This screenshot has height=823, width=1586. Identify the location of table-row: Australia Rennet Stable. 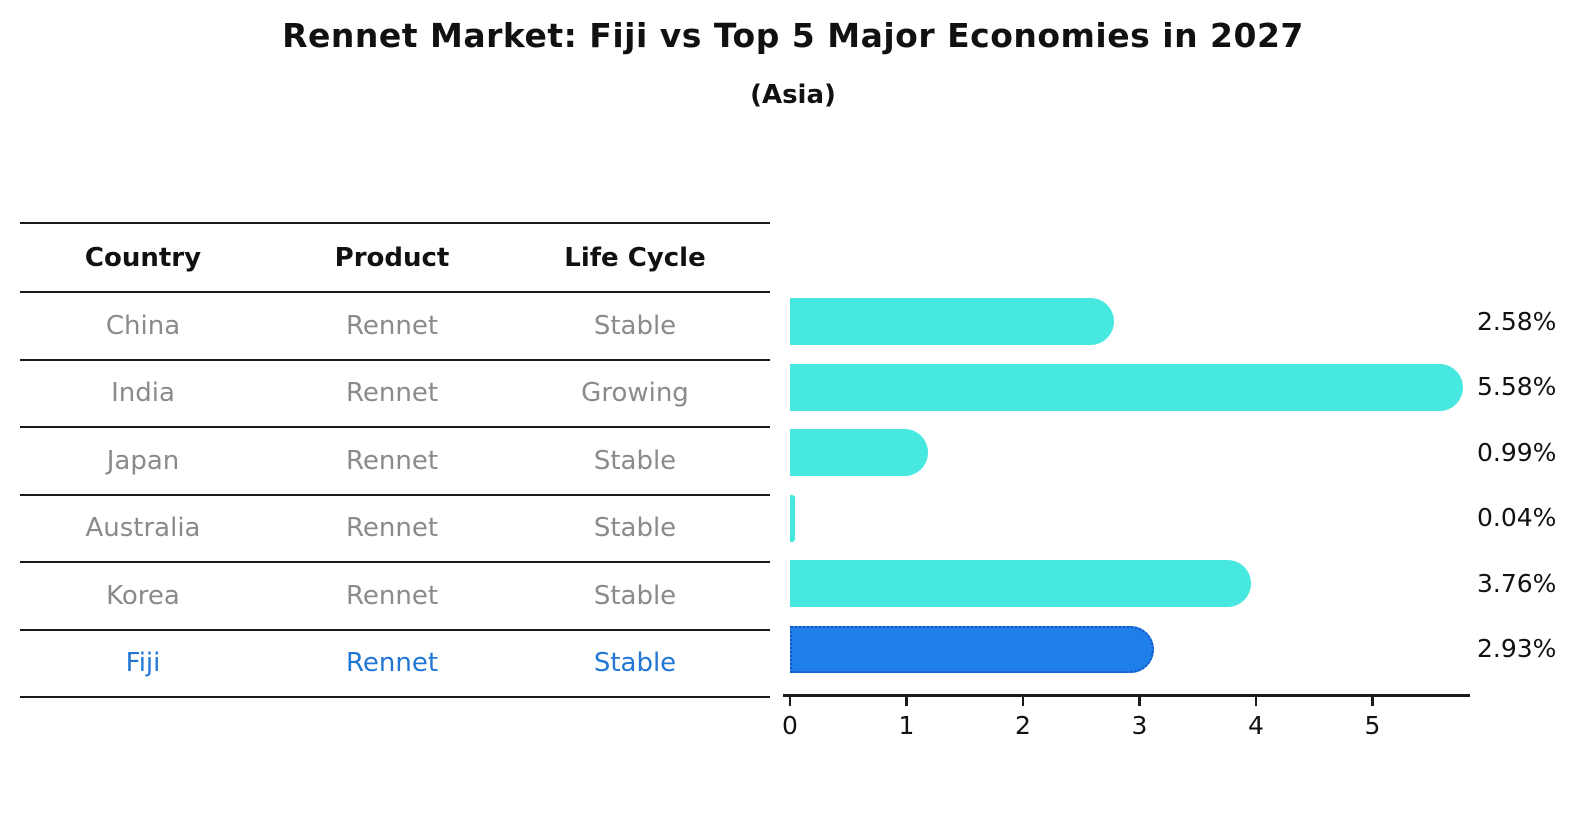
(395, 529).